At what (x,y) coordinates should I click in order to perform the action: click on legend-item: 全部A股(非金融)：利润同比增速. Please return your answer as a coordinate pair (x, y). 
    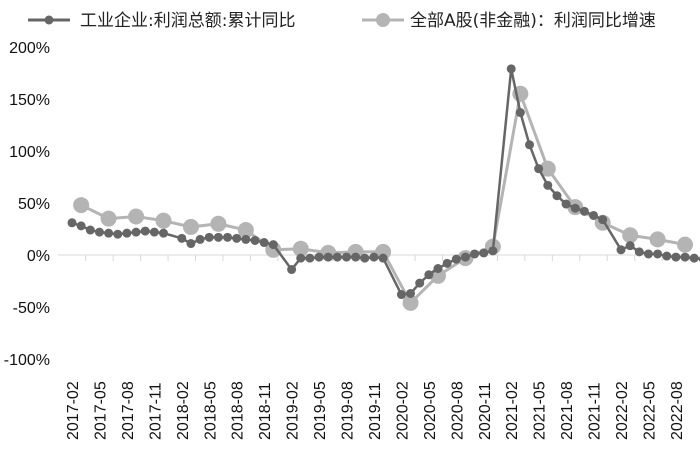
    Looking at the image, I should click on (509, 21).